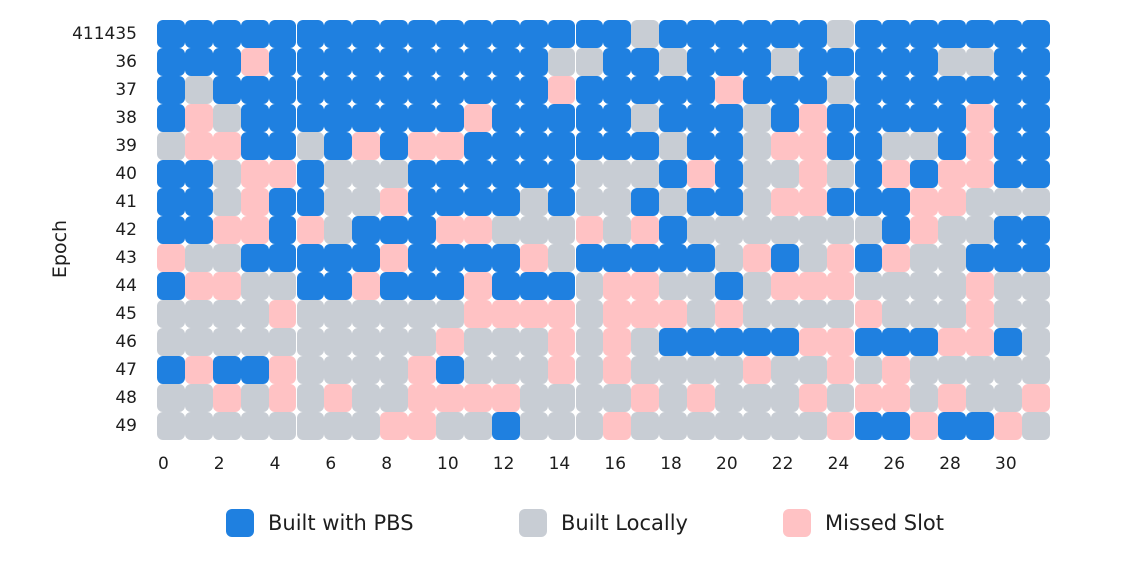 The height and width of the screenshot is (572, 1122). I want to click on y-tick-label: 45, so click(126, 314).